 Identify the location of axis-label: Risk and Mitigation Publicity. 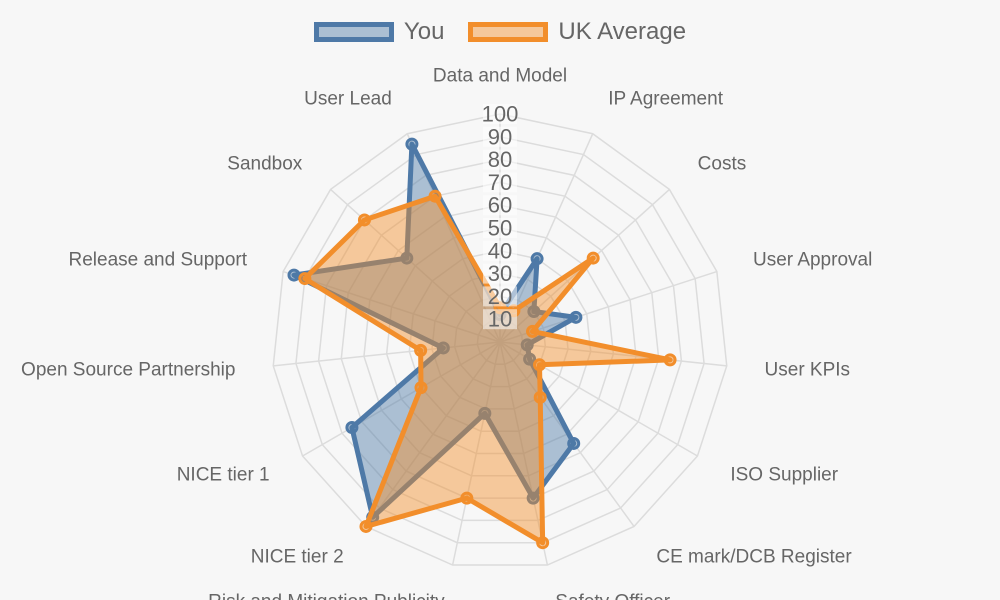
(326, 596).